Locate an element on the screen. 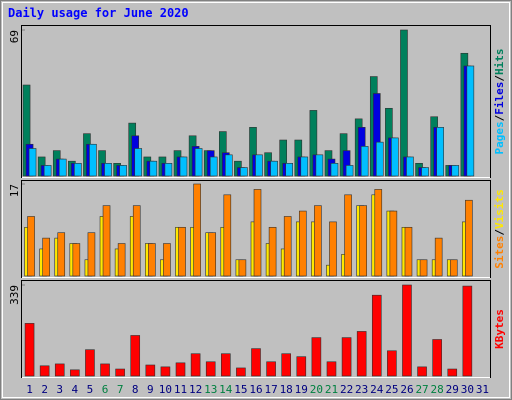  legend-entry: Pages is located at coordinates (499, 137).